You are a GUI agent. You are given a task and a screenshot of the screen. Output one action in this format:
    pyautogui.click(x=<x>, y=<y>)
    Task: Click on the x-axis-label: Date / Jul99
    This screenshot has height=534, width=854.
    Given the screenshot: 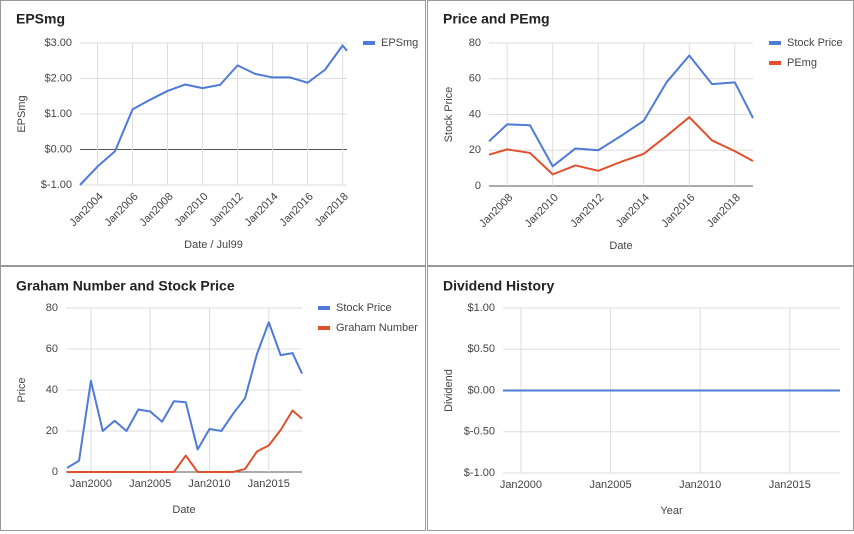 What is the action you would take?
    pyautogui.click(x=213, y=245)
    